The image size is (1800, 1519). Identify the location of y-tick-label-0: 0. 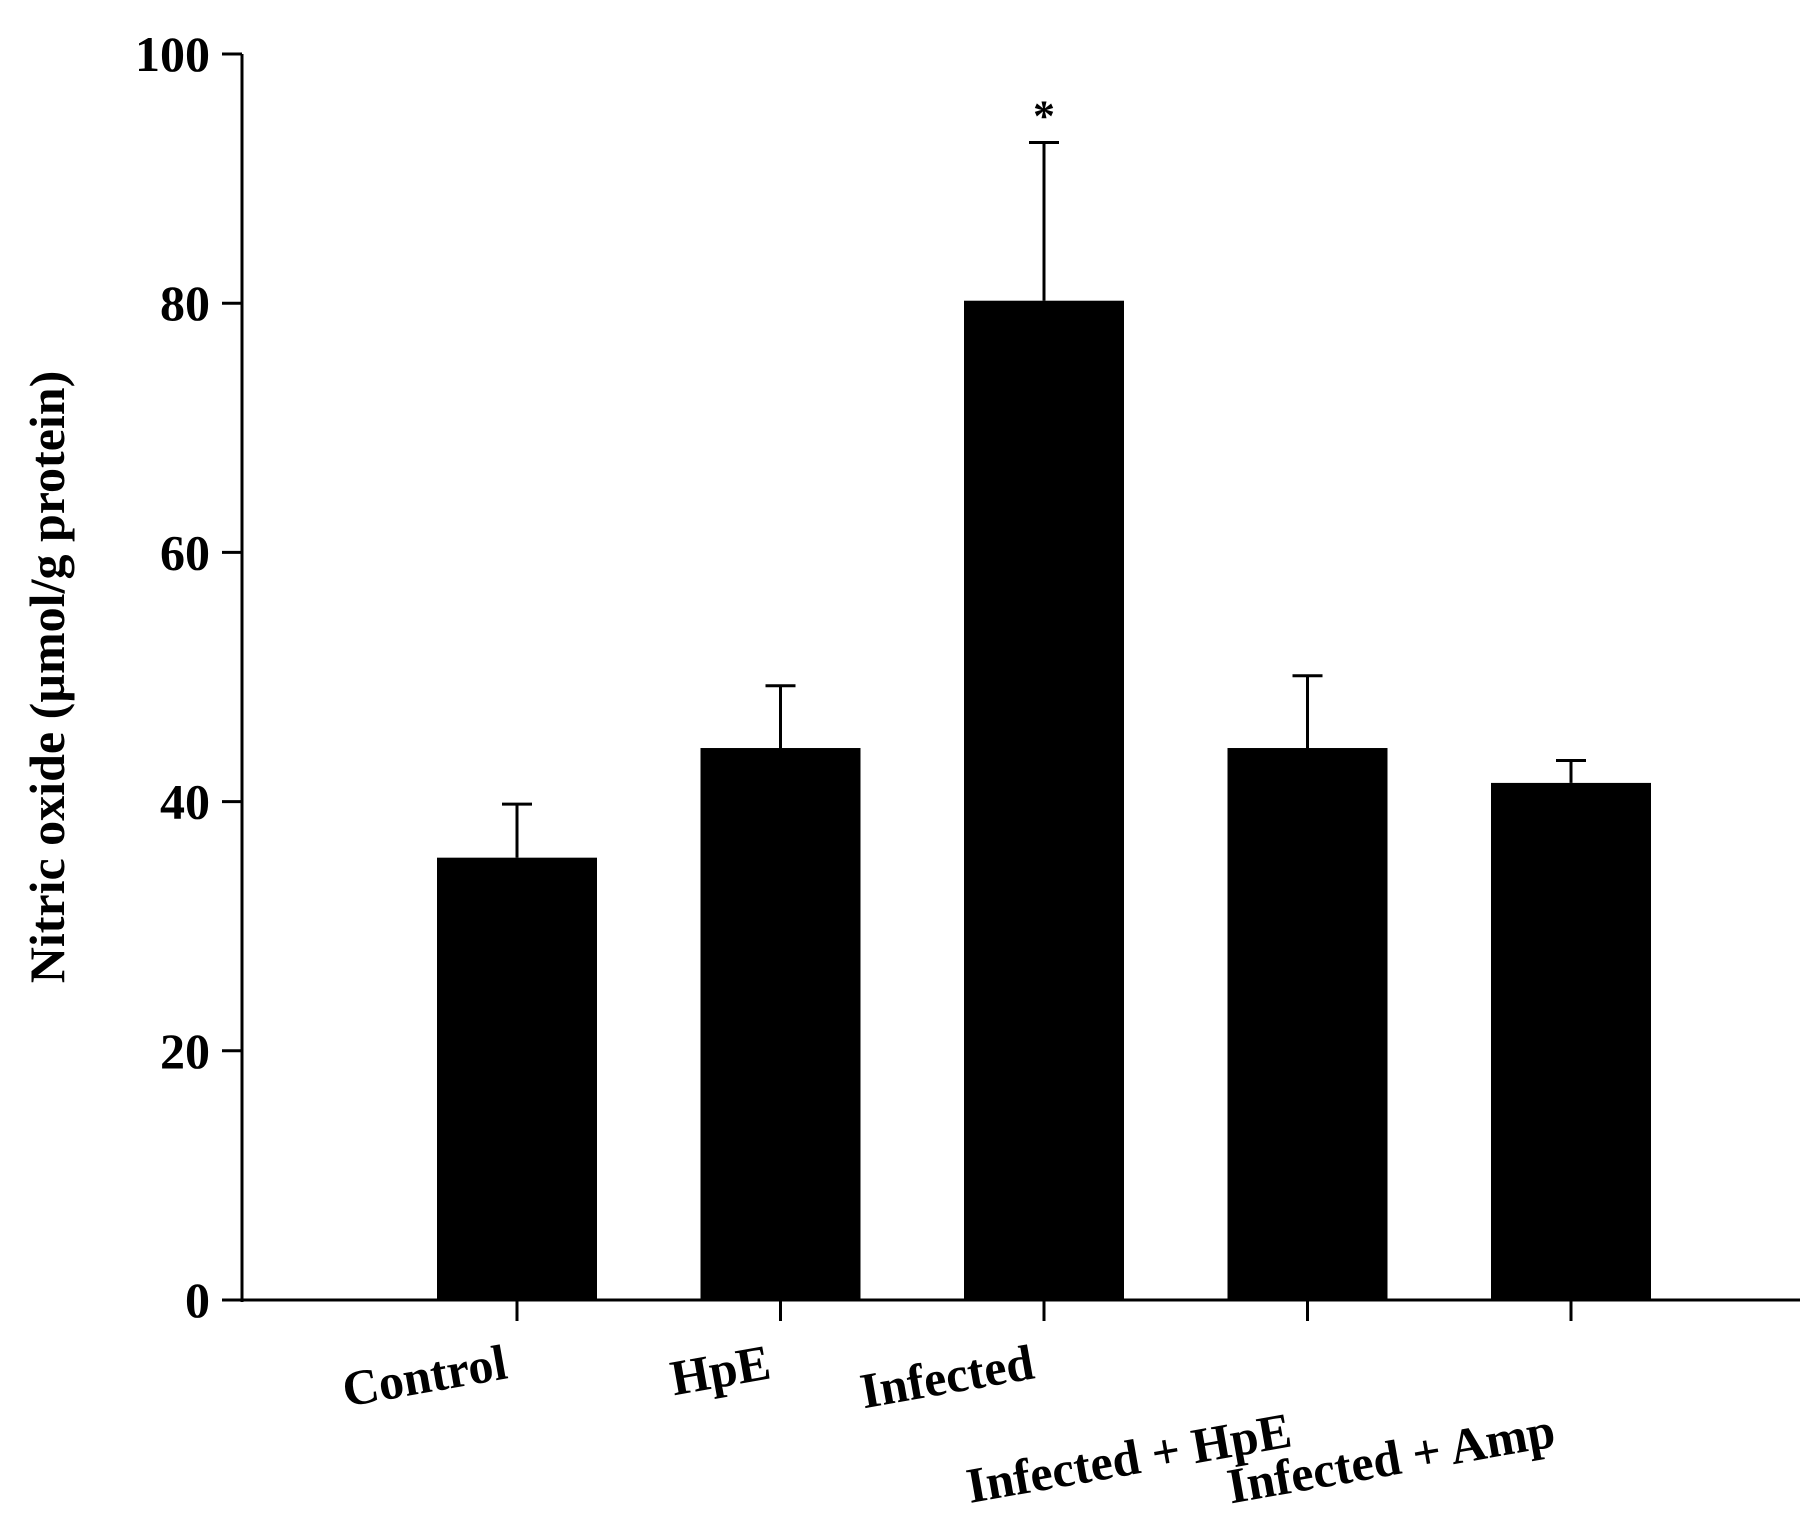
(197, 1300).